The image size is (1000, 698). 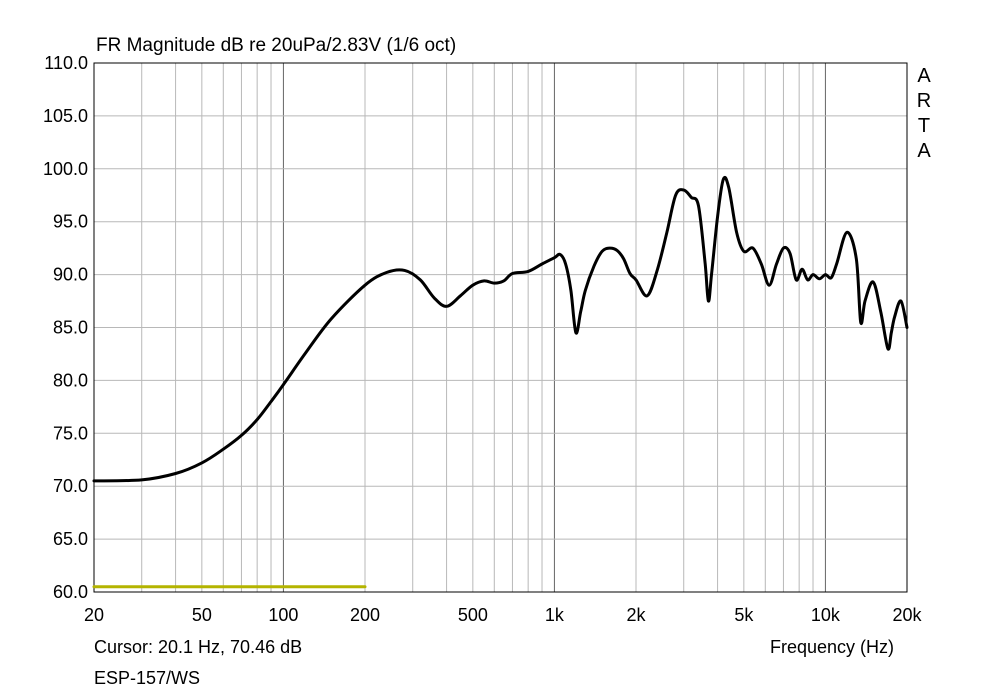 What do you see at coordinates (832, 647) in the screenshot?
I see `x-axis-label: Frequency (Hz)` at bounding box center [832, 647].